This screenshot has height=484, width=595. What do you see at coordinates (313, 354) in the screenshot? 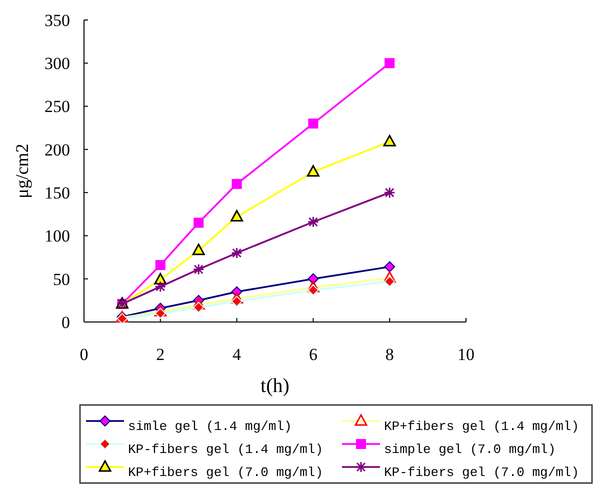
I see `x-tick-label: 6` at bounding box center [313, 354].